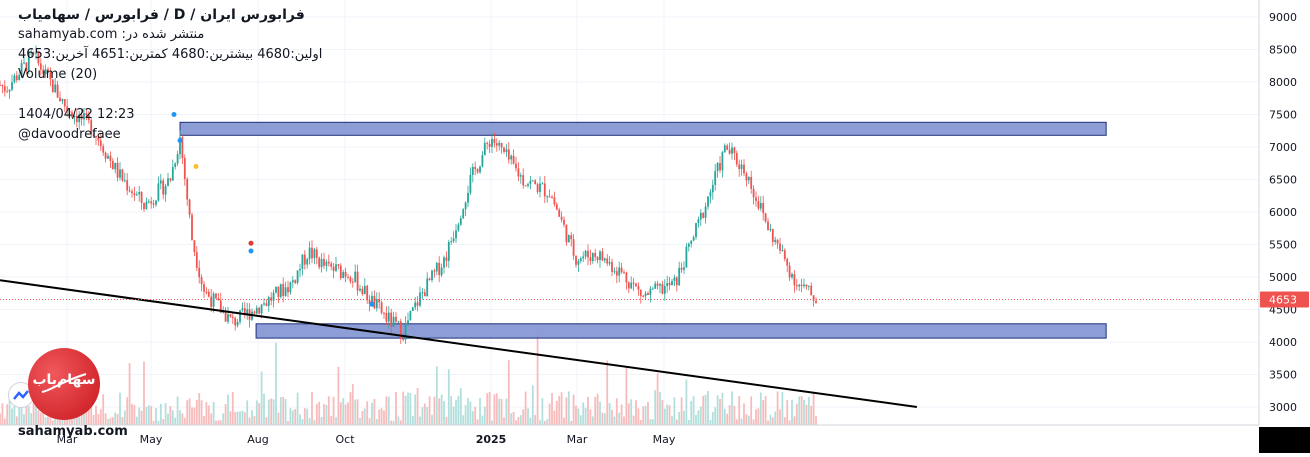 This screenshot has width=1310, height=457. What do you see at coordinates (1283, 50) in the screenshot?
I see `y-tick-label: 8500` at bounding box center [1283, 50].